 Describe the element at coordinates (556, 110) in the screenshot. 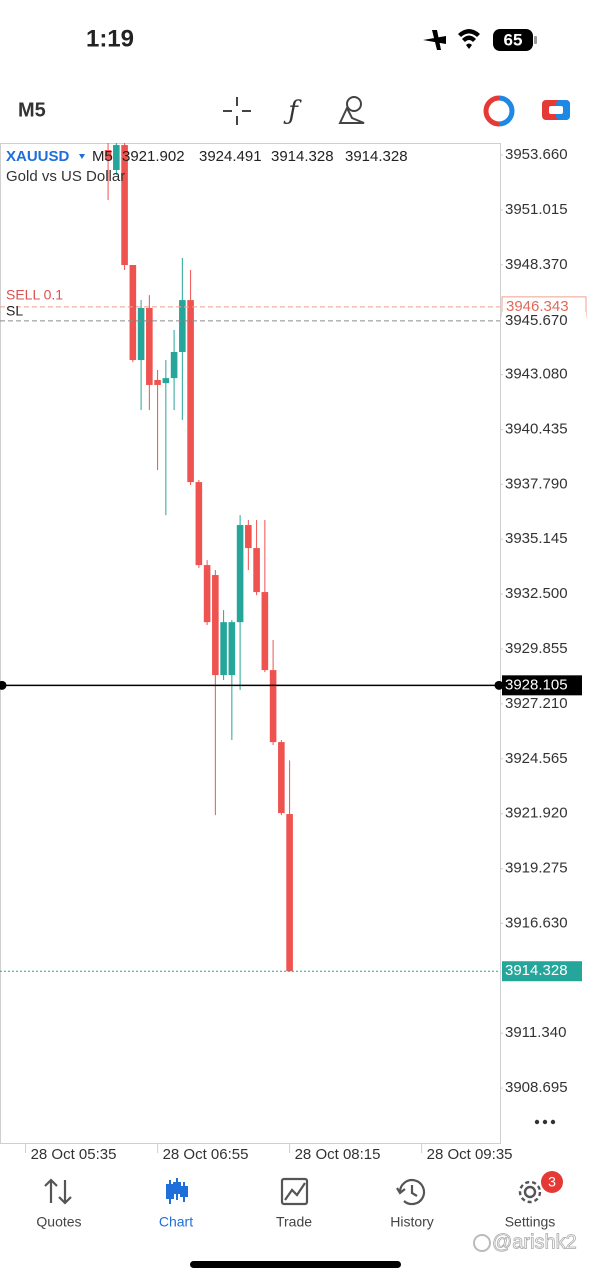

I see `trade-panel-button` at that location.